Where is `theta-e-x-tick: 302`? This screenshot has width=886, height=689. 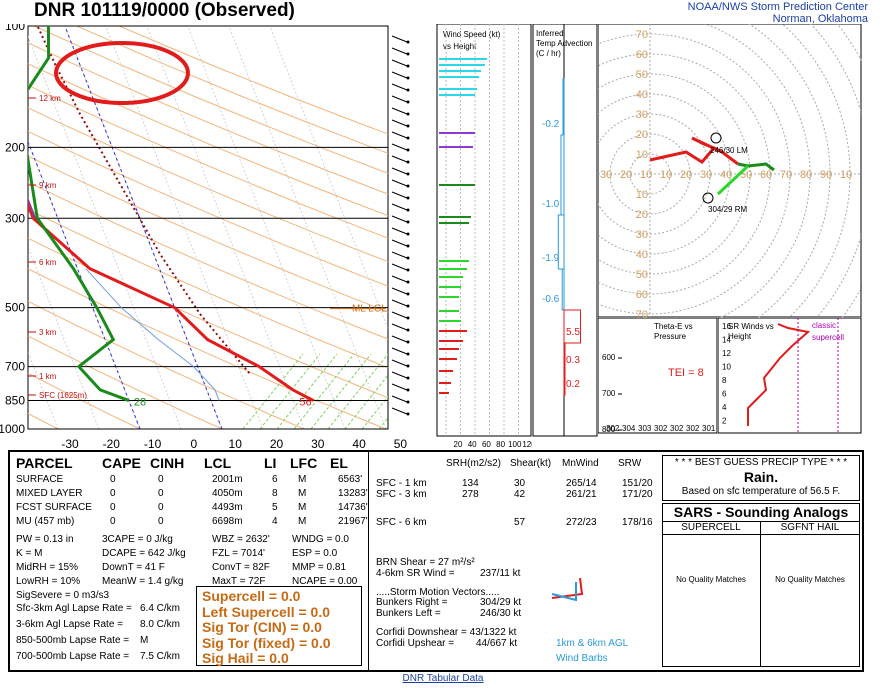 theta-e-x-tick: 302 is located at coordinates (677, 428).